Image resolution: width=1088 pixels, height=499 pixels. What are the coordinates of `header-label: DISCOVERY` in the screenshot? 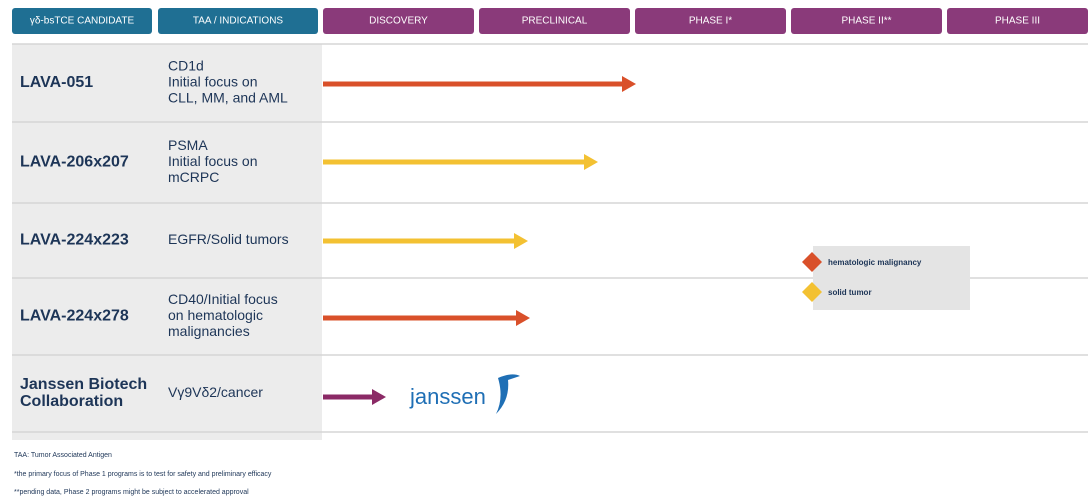 It's located at (398, 21).